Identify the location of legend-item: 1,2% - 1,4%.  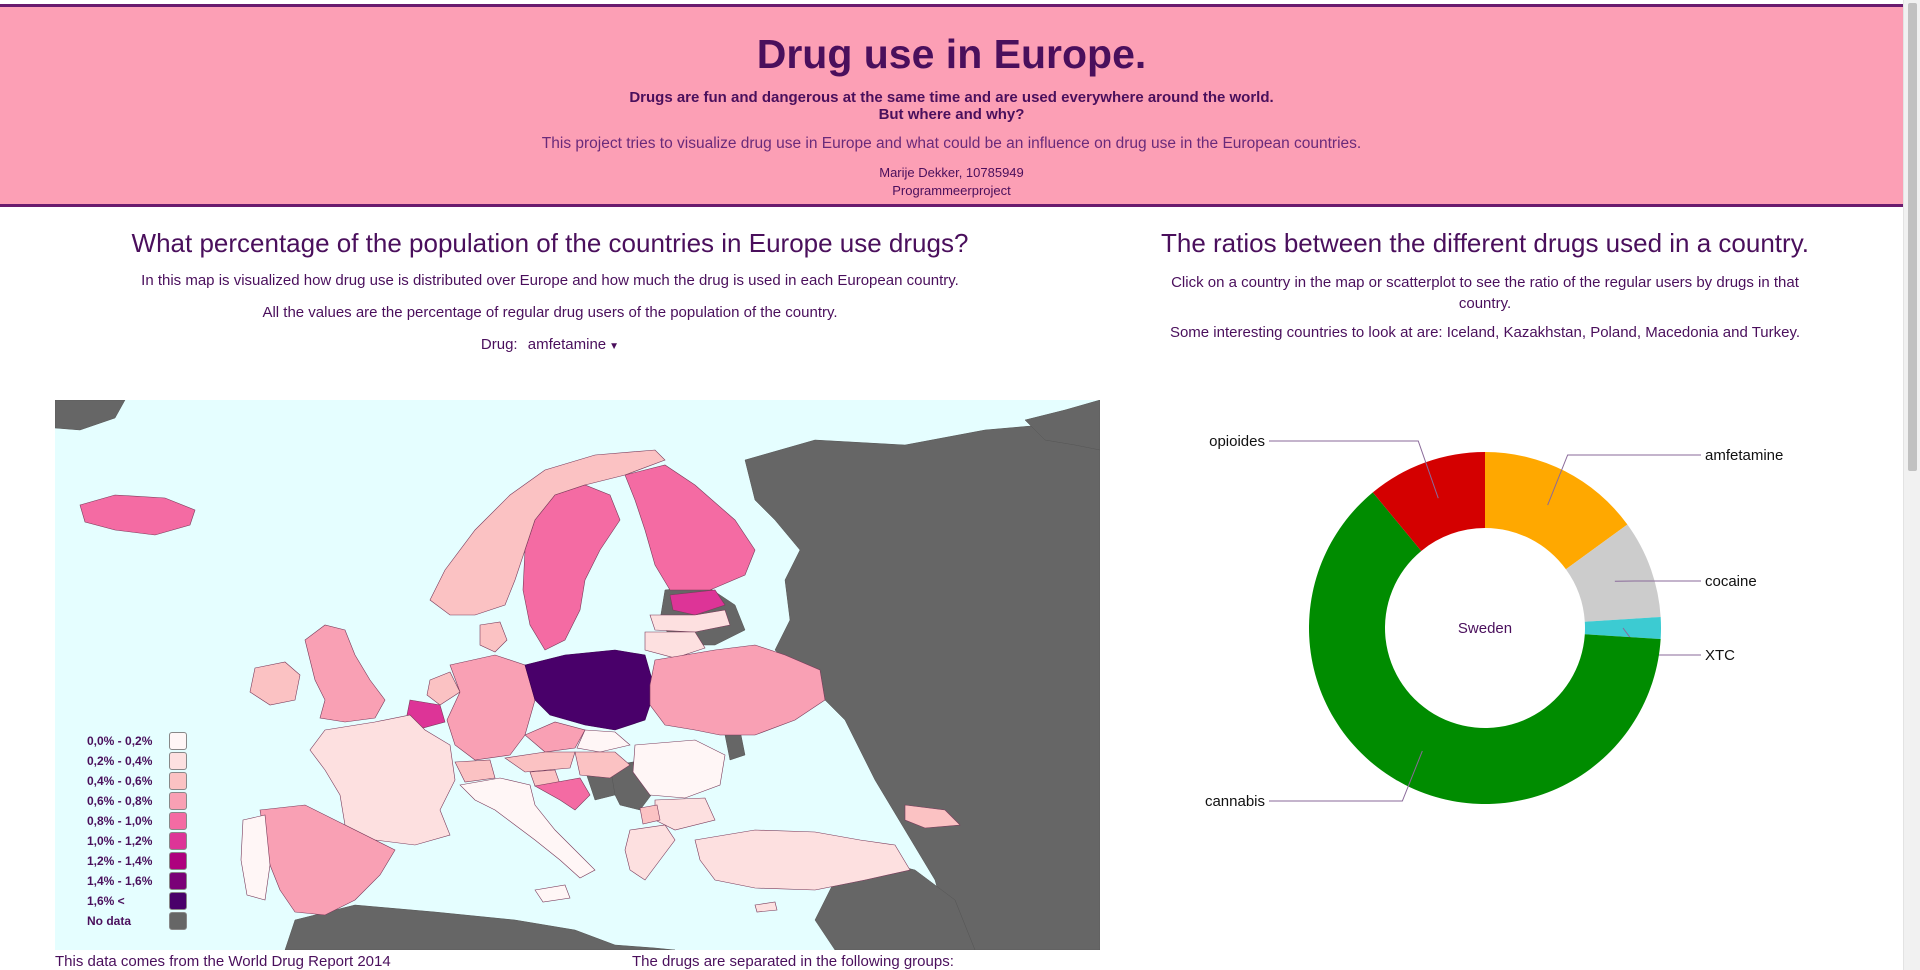
(142, 861).